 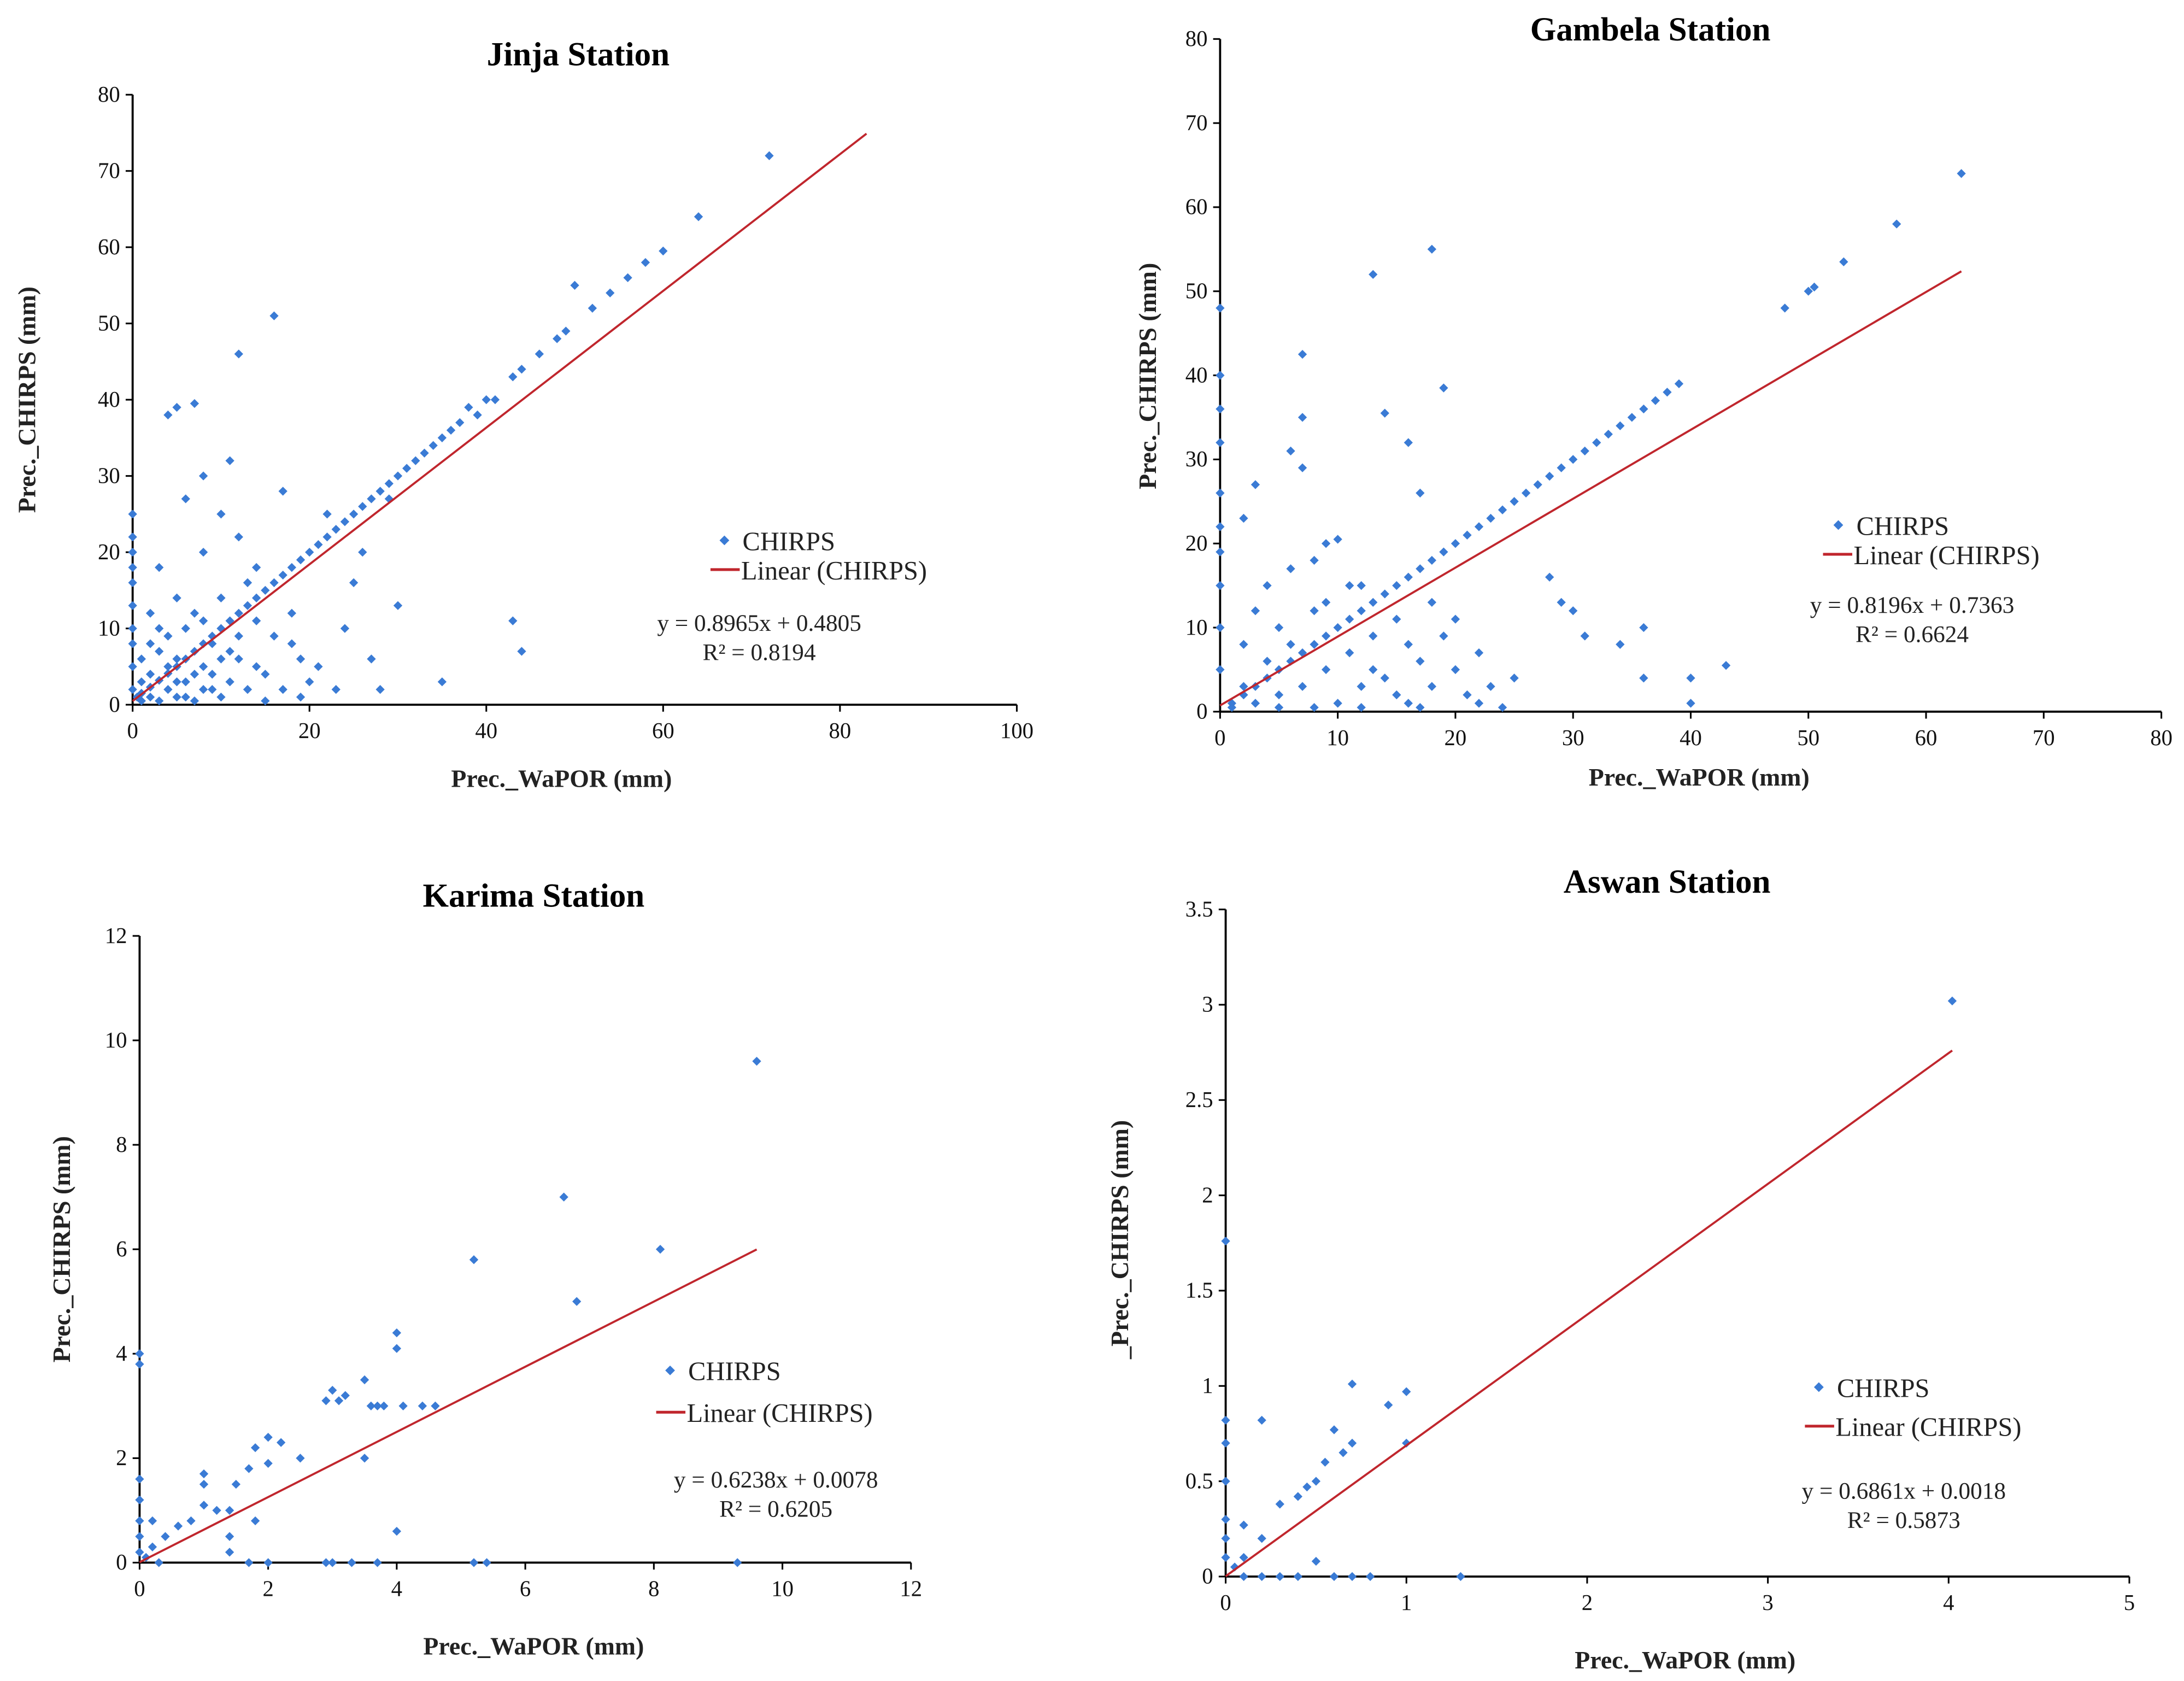 What do you see at coordinates (1147, 376) in the screenshot?
I see `y-axis-label: Prec._CHIRPS (mm)` at bounding box center [1147, 376].